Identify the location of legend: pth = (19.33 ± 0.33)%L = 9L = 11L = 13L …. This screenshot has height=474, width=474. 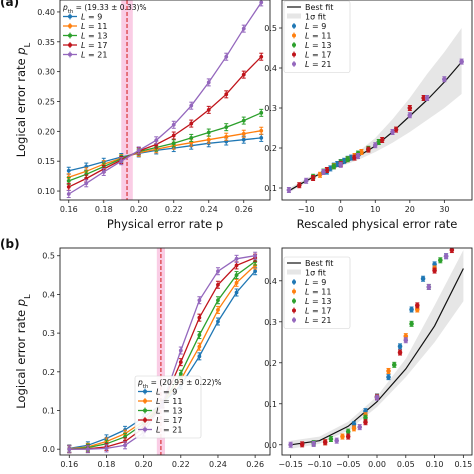
(104, 31).